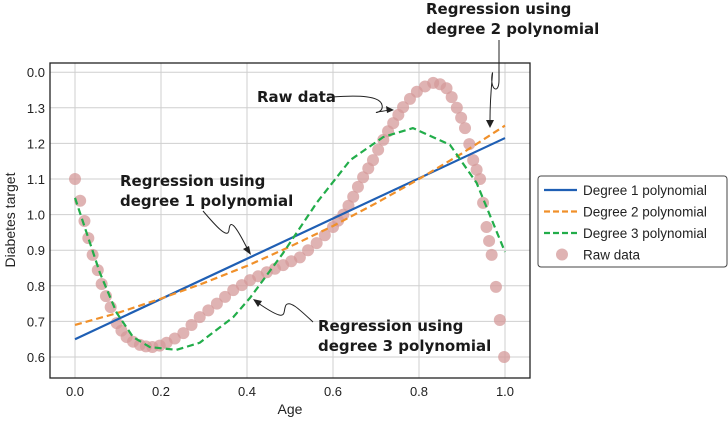 This screenshot has height=421, width=728. What do you see at coordinates (36, 72) in the screenshot?
I see `y-tick-label: 0.0` at bounding box center [36, 72].